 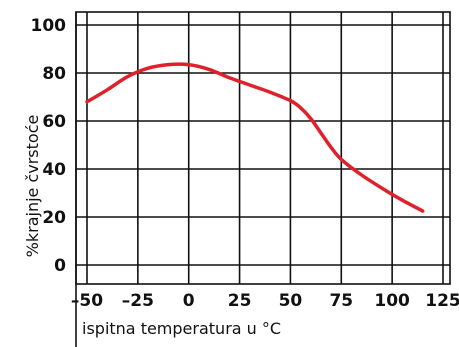 What do you see at coordinates (49, 146) in the screenshot?
I see `y-axis-tick-labels: 0 20 40 60 80 100` at bounding box center [49, 146].